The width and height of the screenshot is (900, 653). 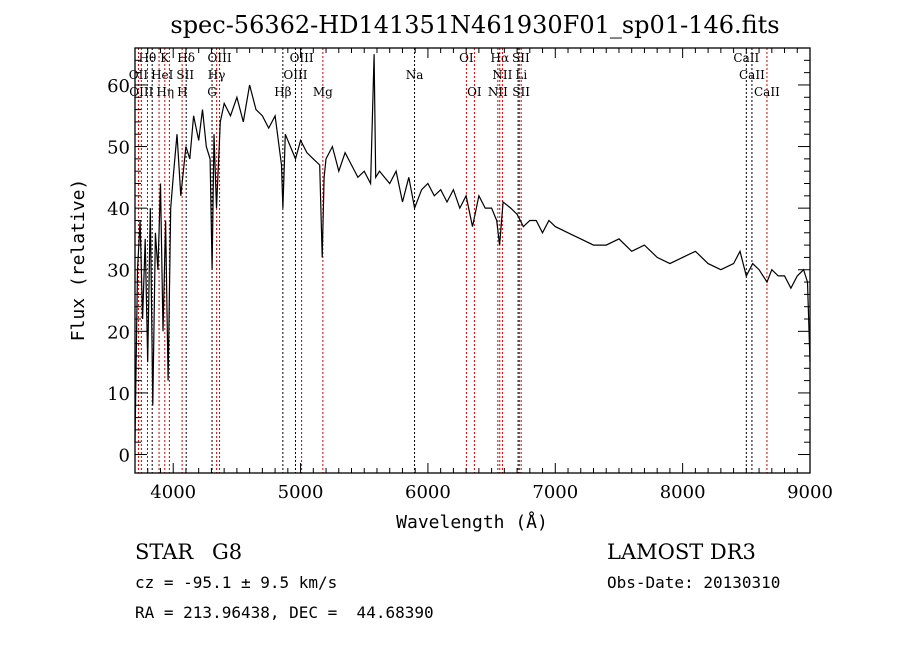 I want to click on spectral-line-label: K, so click(x=165, y=58).